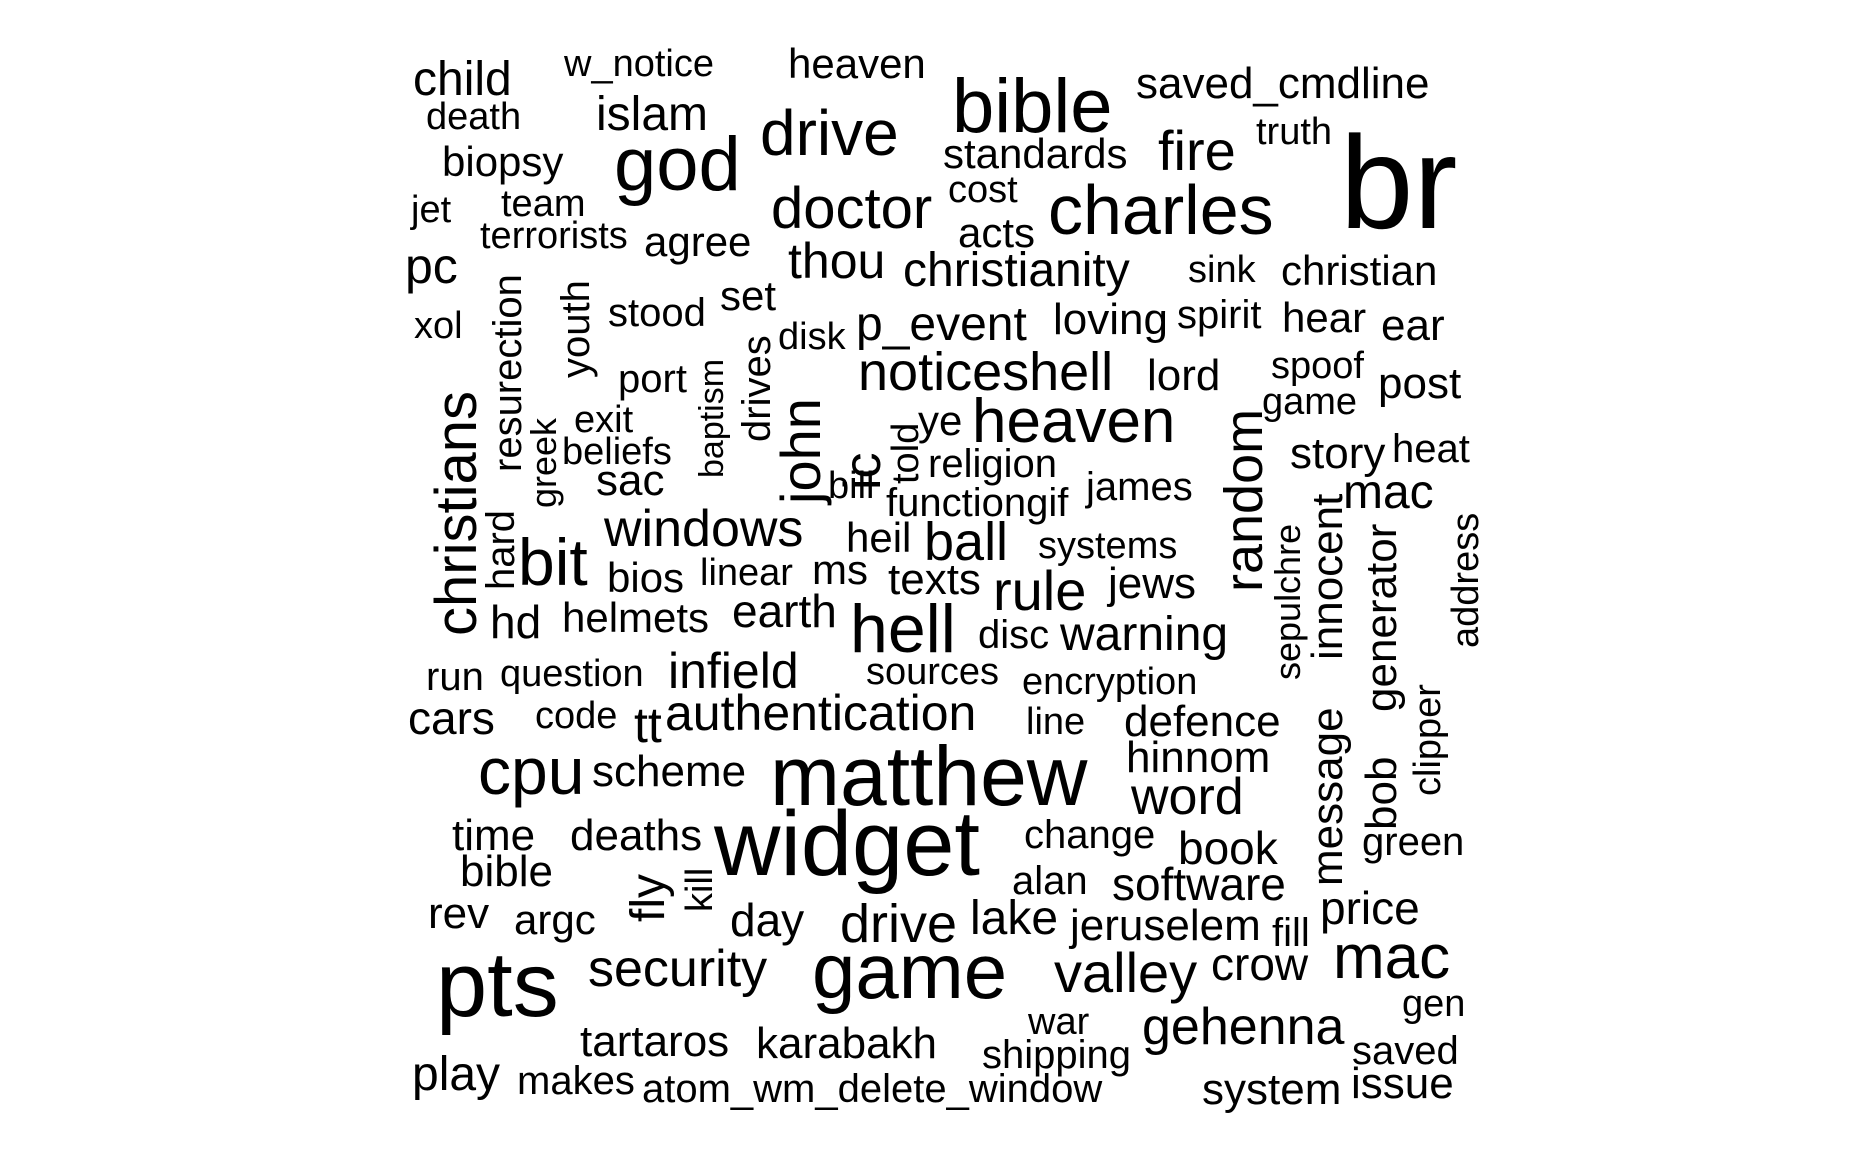  I want to click on word-innocent: innocent, so click(1327, 577).